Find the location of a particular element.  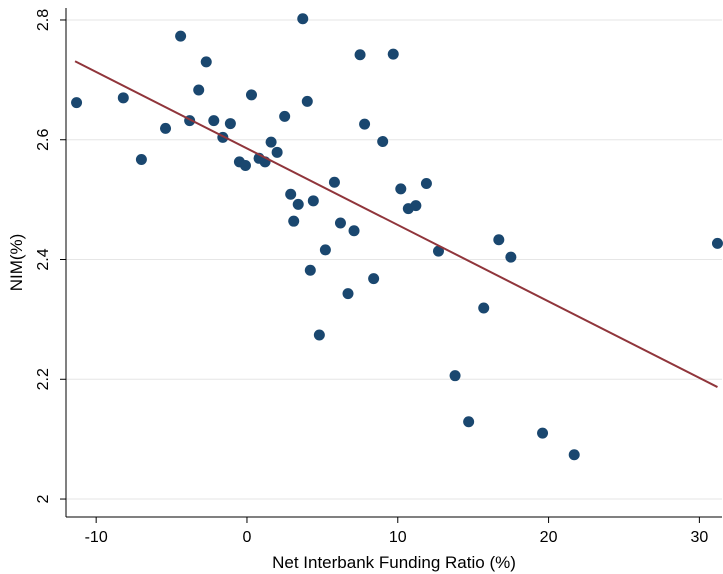

y-tick-label: 2 is located at coordinates (43, 498).